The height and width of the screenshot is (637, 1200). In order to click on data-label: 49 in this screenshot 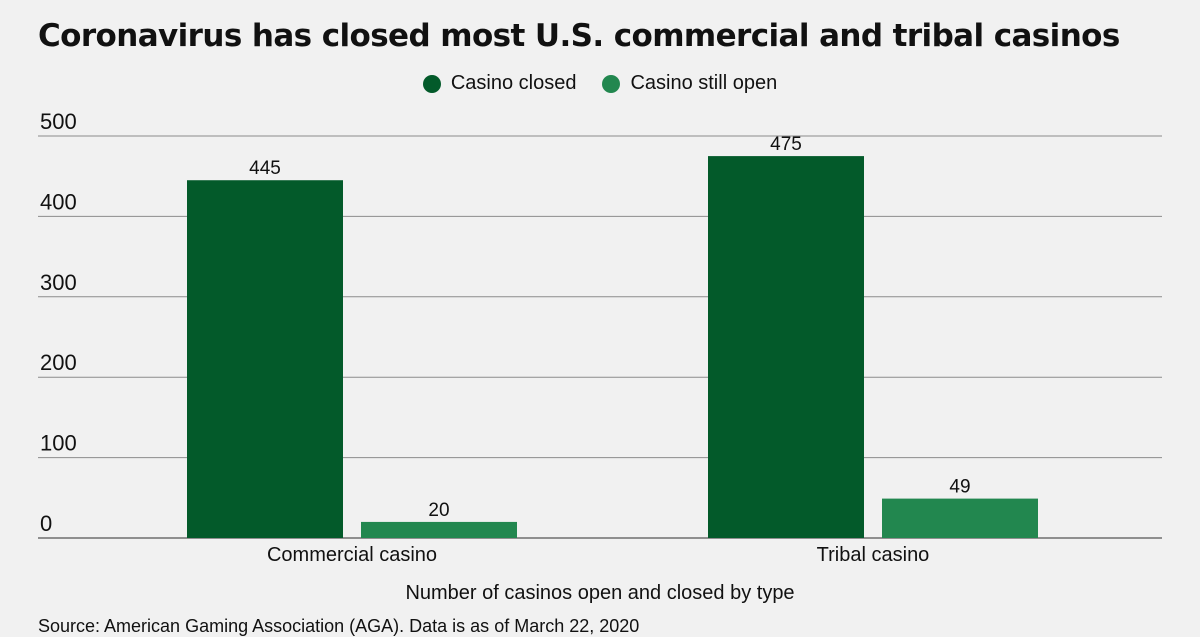, I will do `click(959, 487)`.